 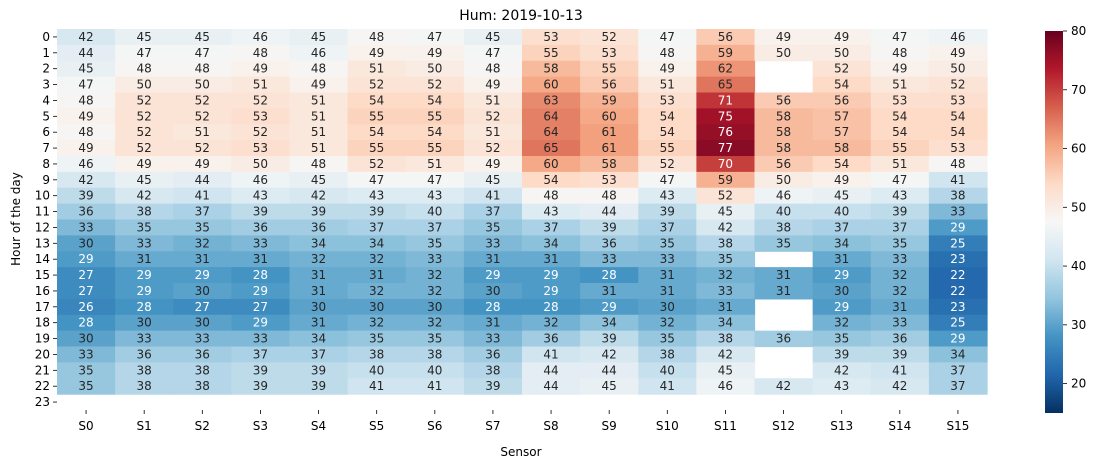 I want to click on y-tick-label: 23, so click(x=42, y=402).